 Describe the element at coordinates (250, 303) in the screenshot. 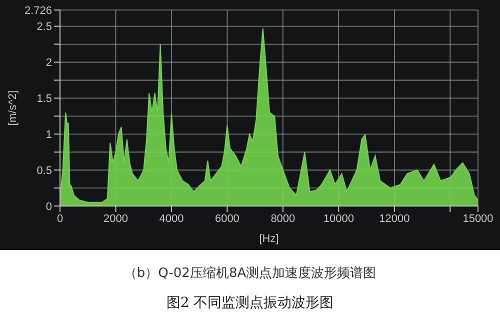

I see `text: 图2 不同监测点振动波形图` at that location.